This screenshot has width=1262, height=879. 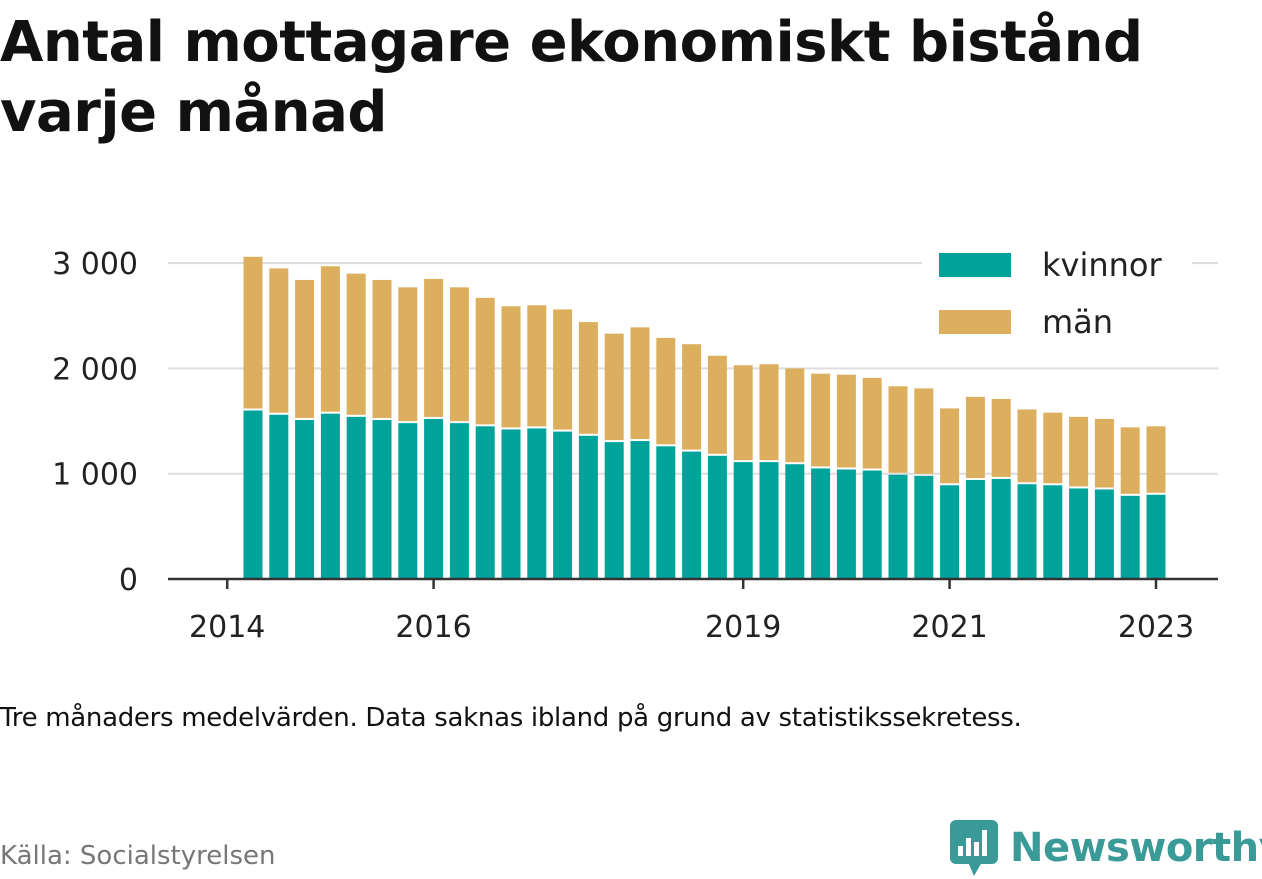 What do you see at coordinates (128, 580) in the screenshot?
I see `y-tick-label: 0` at bounding box center [128, 580].